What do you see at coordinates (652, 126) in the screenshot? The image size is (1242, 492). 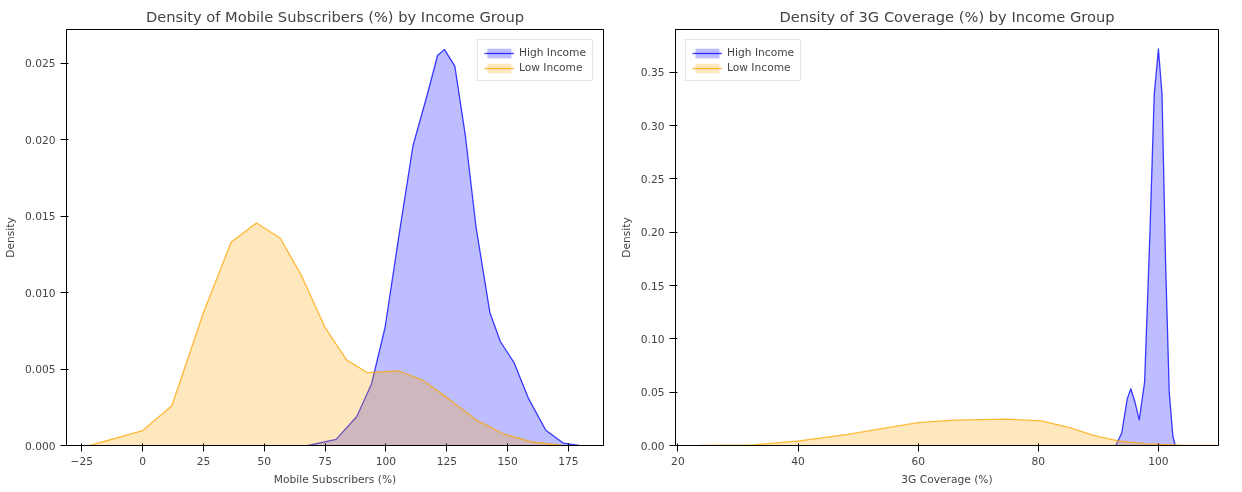 I see `y-tick-label: 0.30` at bounding box center [652, 126].